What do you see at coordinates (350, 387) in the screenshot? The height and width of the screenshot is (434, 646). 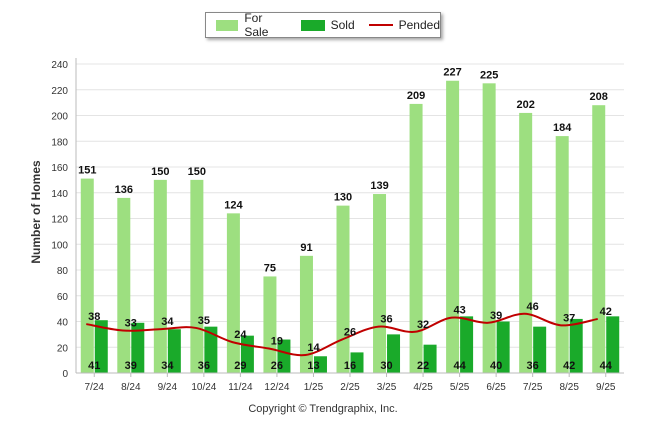 I see `x-tick-label: 2/25` at bounding box center [350, 387].